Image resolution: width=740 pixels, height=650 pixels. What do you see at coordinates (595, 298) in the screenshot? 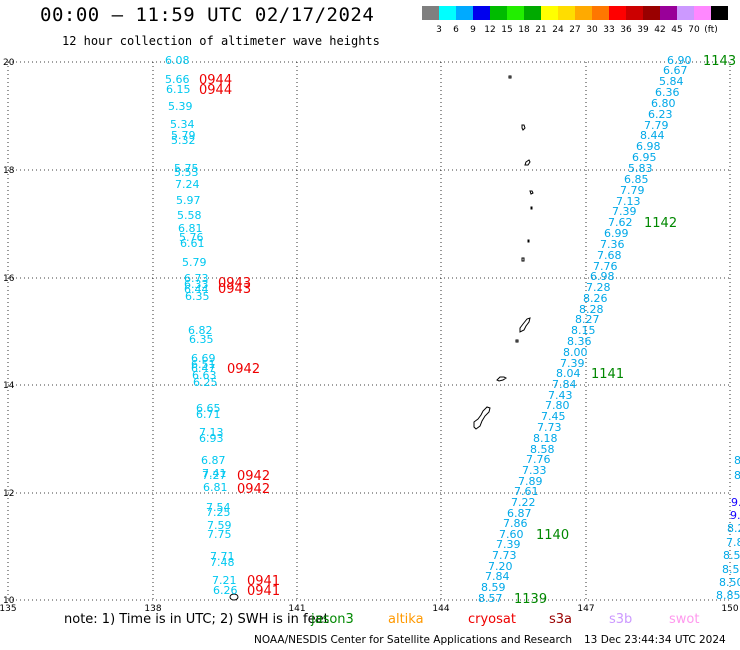
I see `swh-value-middle-track: 8.26` at bounding box center [595, 298].